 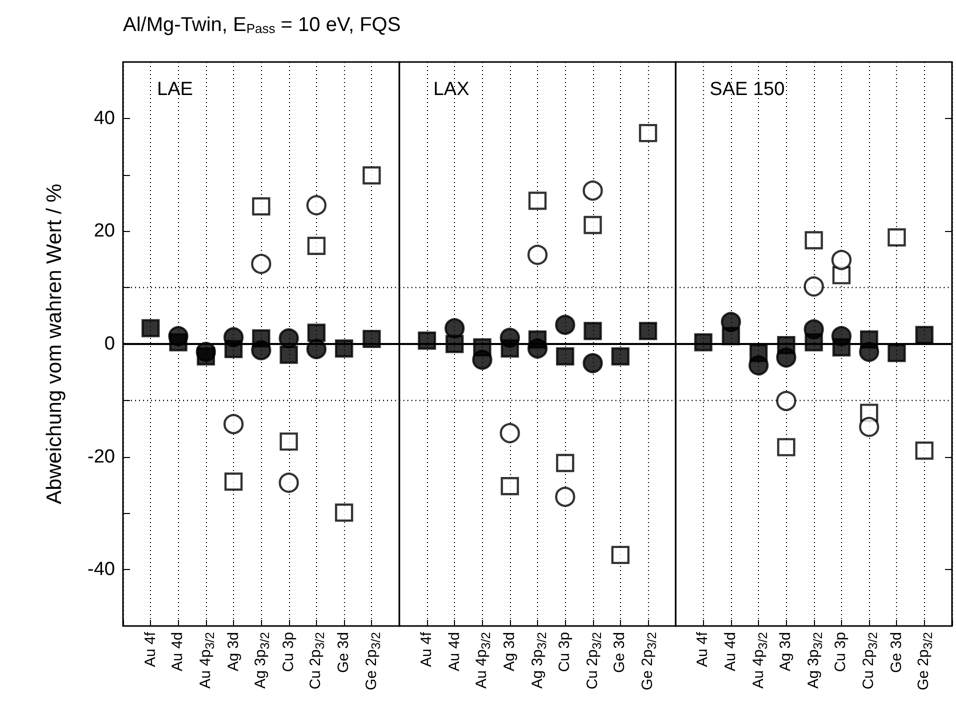 What do you see at coordinates (262, 25) in the screenshot?
I see `chart-title: Al/Mg-Twin, EPass = 10 eV, FQS` at bounding box center [262, 25].